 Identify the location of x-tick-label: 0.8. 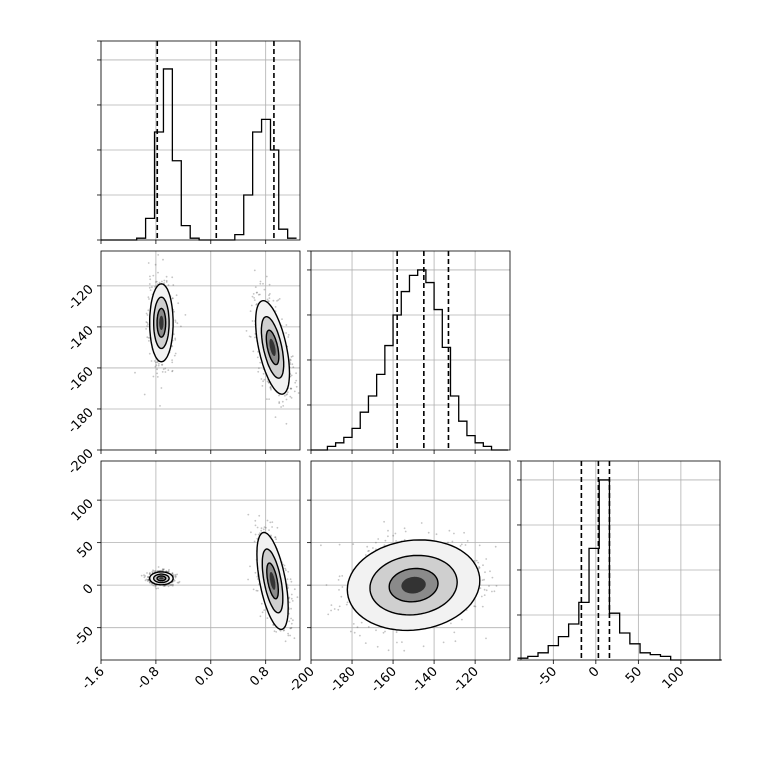
(259, 676).